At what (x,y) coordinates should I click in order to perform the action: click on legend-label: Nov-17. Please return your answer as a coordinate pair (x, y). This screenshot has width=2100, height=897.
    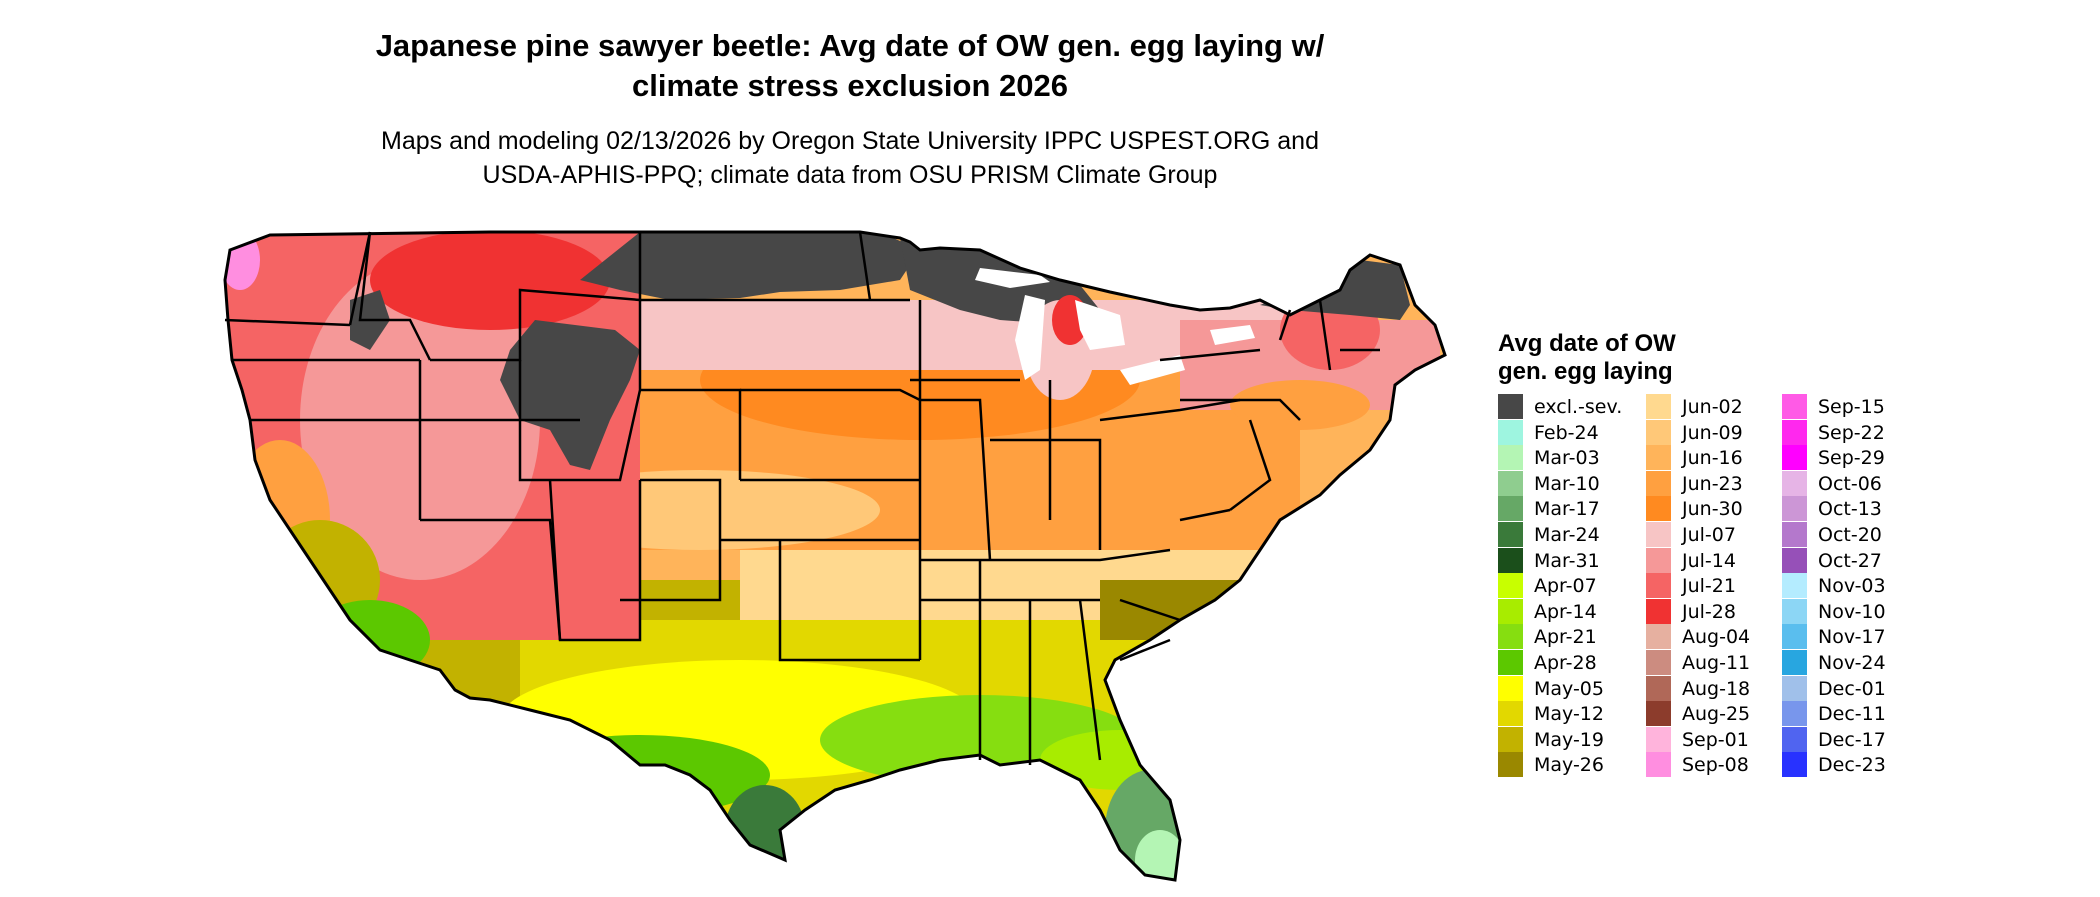
    Looking at the image, I should click on (1852, 637).